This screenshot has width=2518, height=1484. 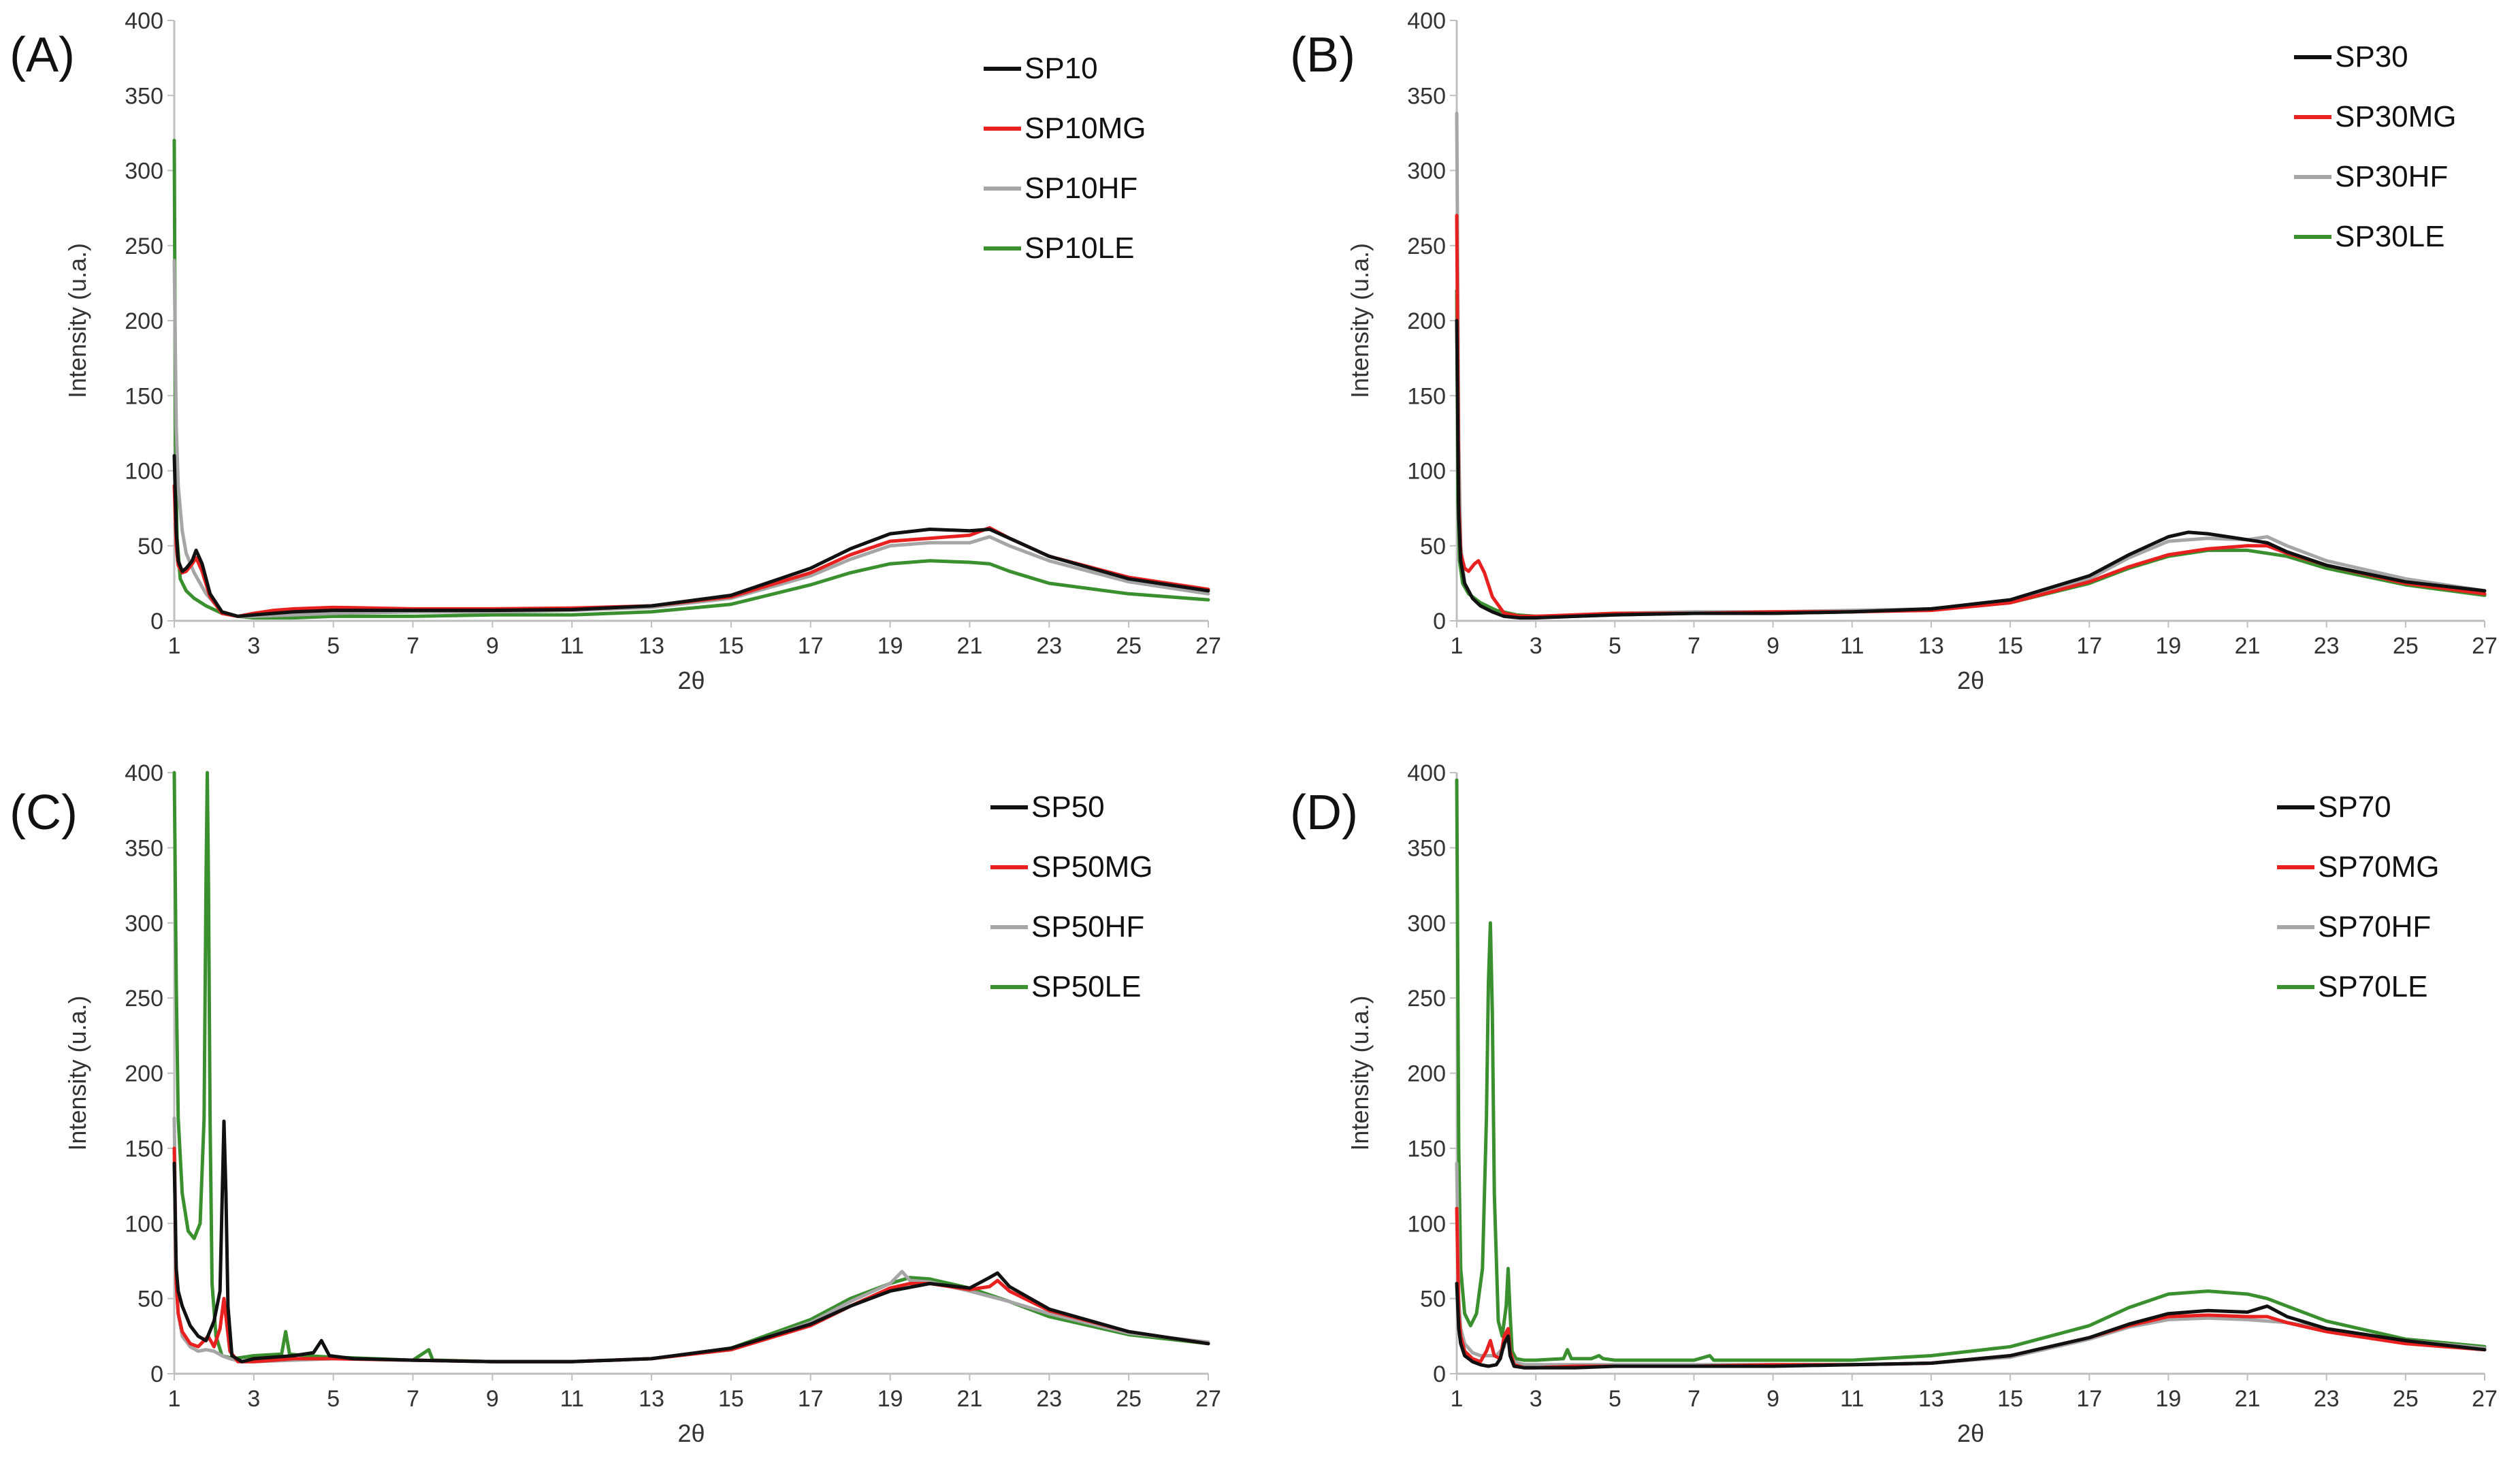 I want to click on series-line-sp50hf, so click(x=691, y=1240).